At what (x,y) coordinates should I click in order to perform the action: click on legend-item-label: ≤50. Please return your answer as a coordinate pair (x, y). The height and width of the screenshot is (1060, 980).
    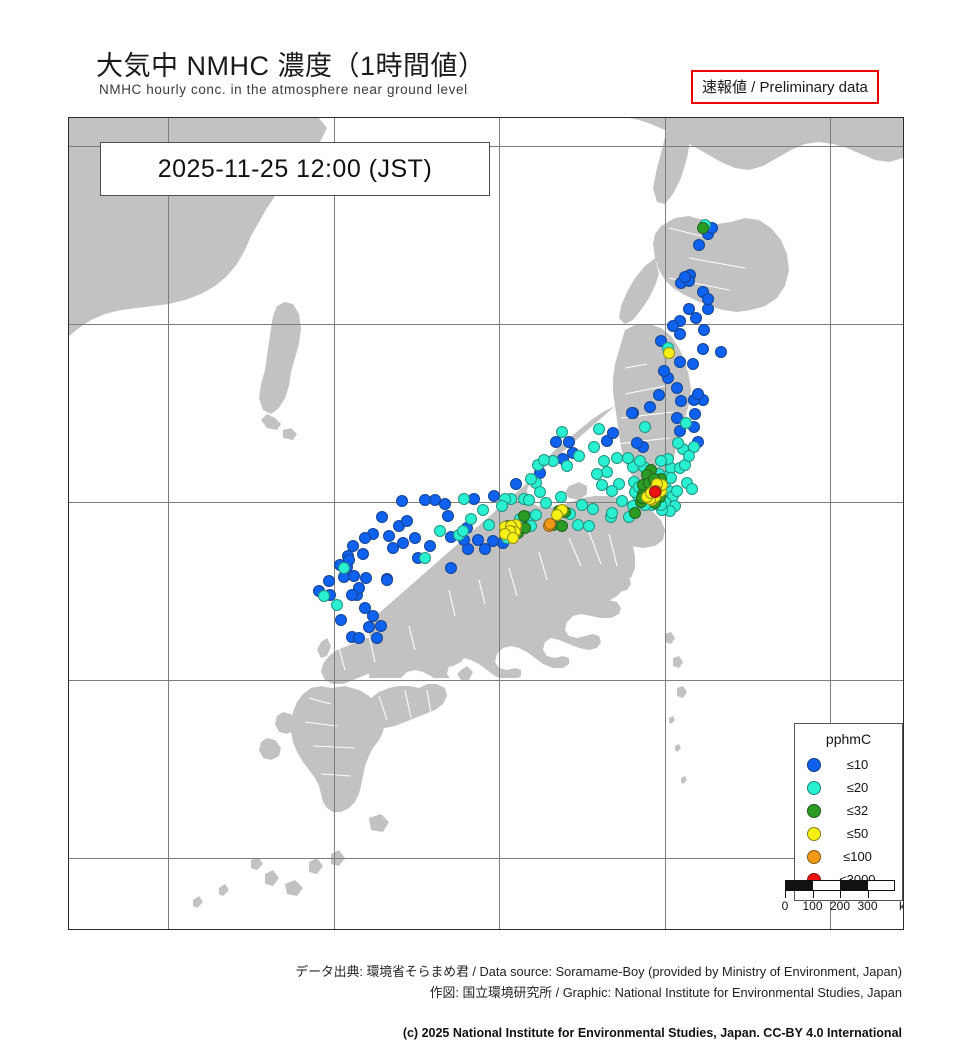
    Looking at the image, I should click on (857, 833).